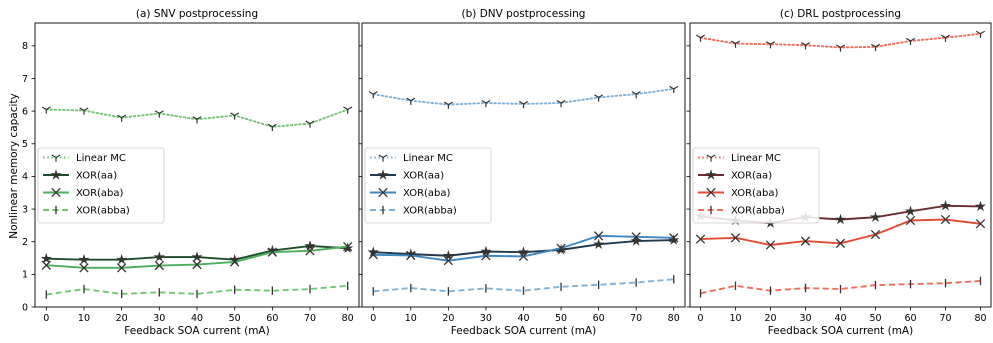  I want to click on series-xor-abba, so click(523, 285).